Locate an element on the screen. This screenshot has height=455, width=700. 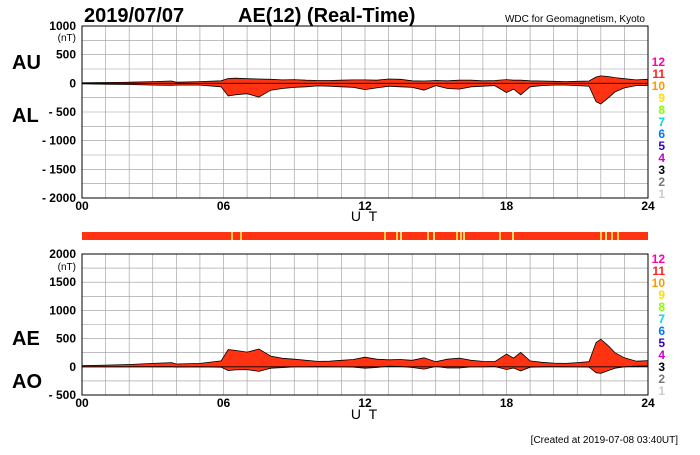
series-line-al is located at coordinates (364, 94).